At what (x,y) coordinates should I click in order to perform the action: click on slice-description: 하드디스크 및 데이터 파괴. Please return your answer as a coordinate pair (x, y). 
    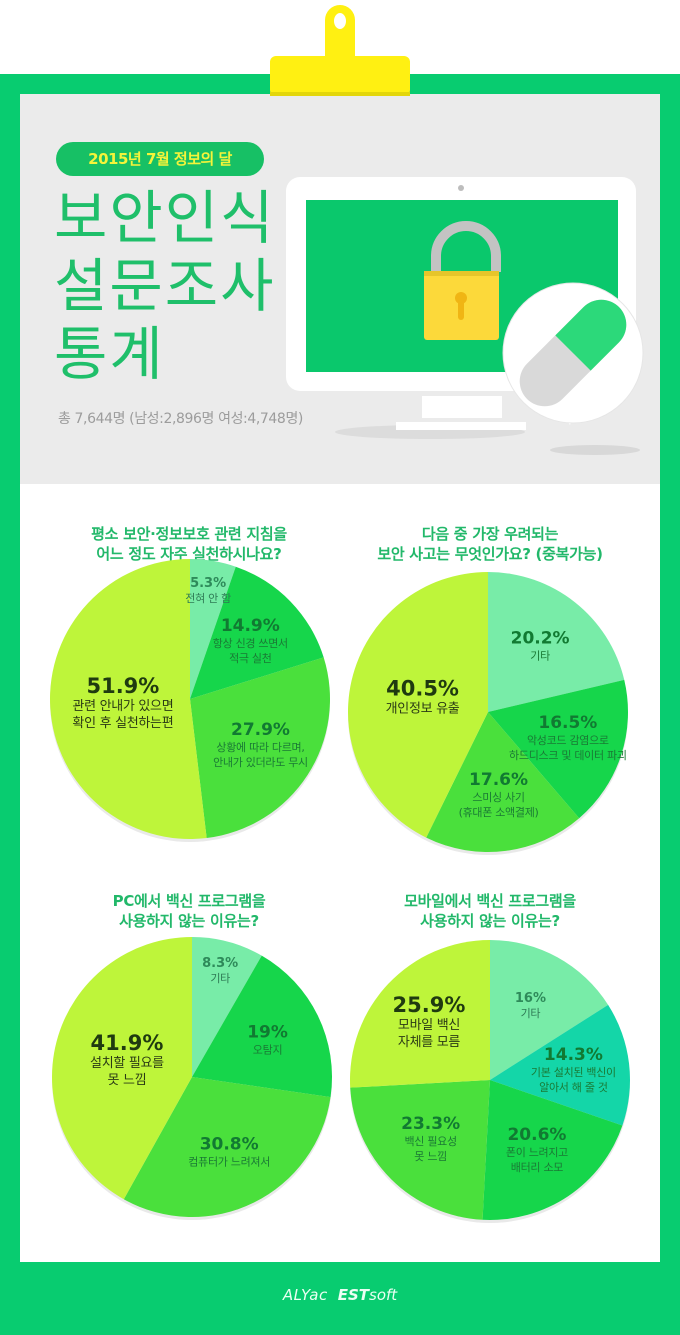
    Looking at the image, I should click on (568, 755).